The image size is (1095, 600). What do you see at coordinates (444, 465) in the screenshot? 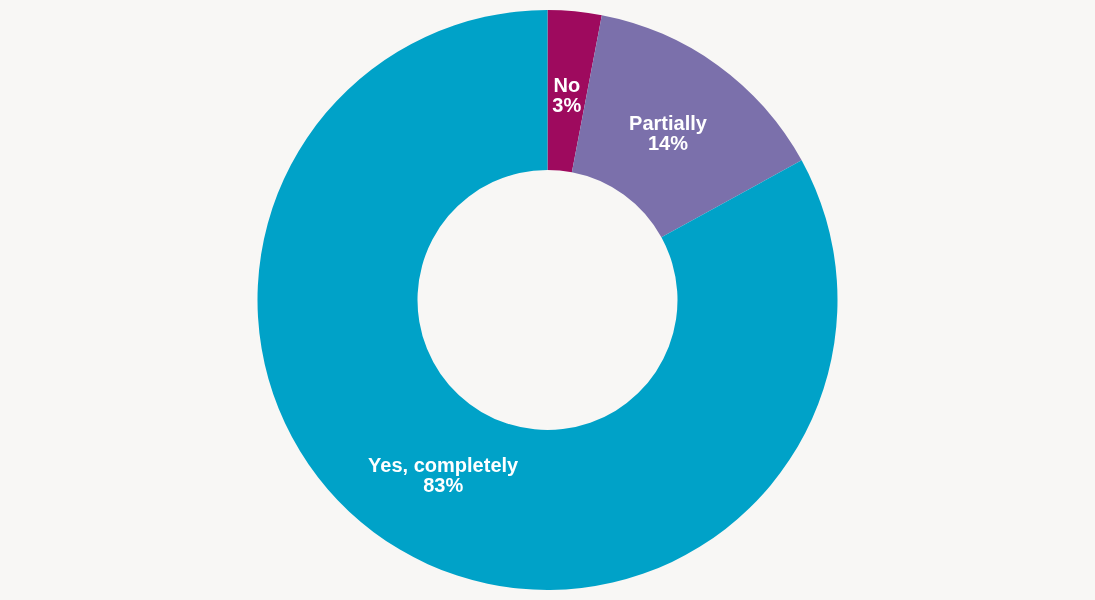
I see `slice-label: Yes, completely` at bounding box center [444, 465].